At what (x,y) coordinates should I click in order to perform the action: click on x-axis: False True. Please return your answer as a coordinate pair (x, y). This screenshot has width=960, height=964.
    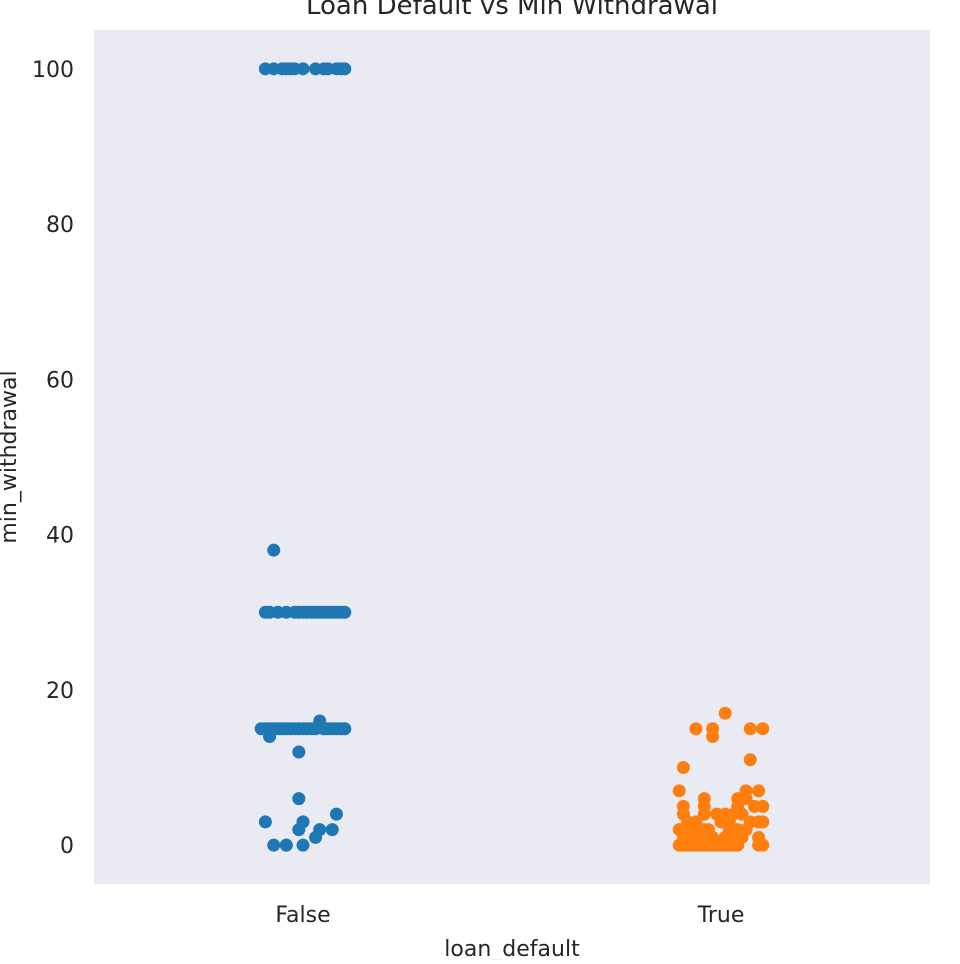
    Looking at the image, I should click on (509, 915).